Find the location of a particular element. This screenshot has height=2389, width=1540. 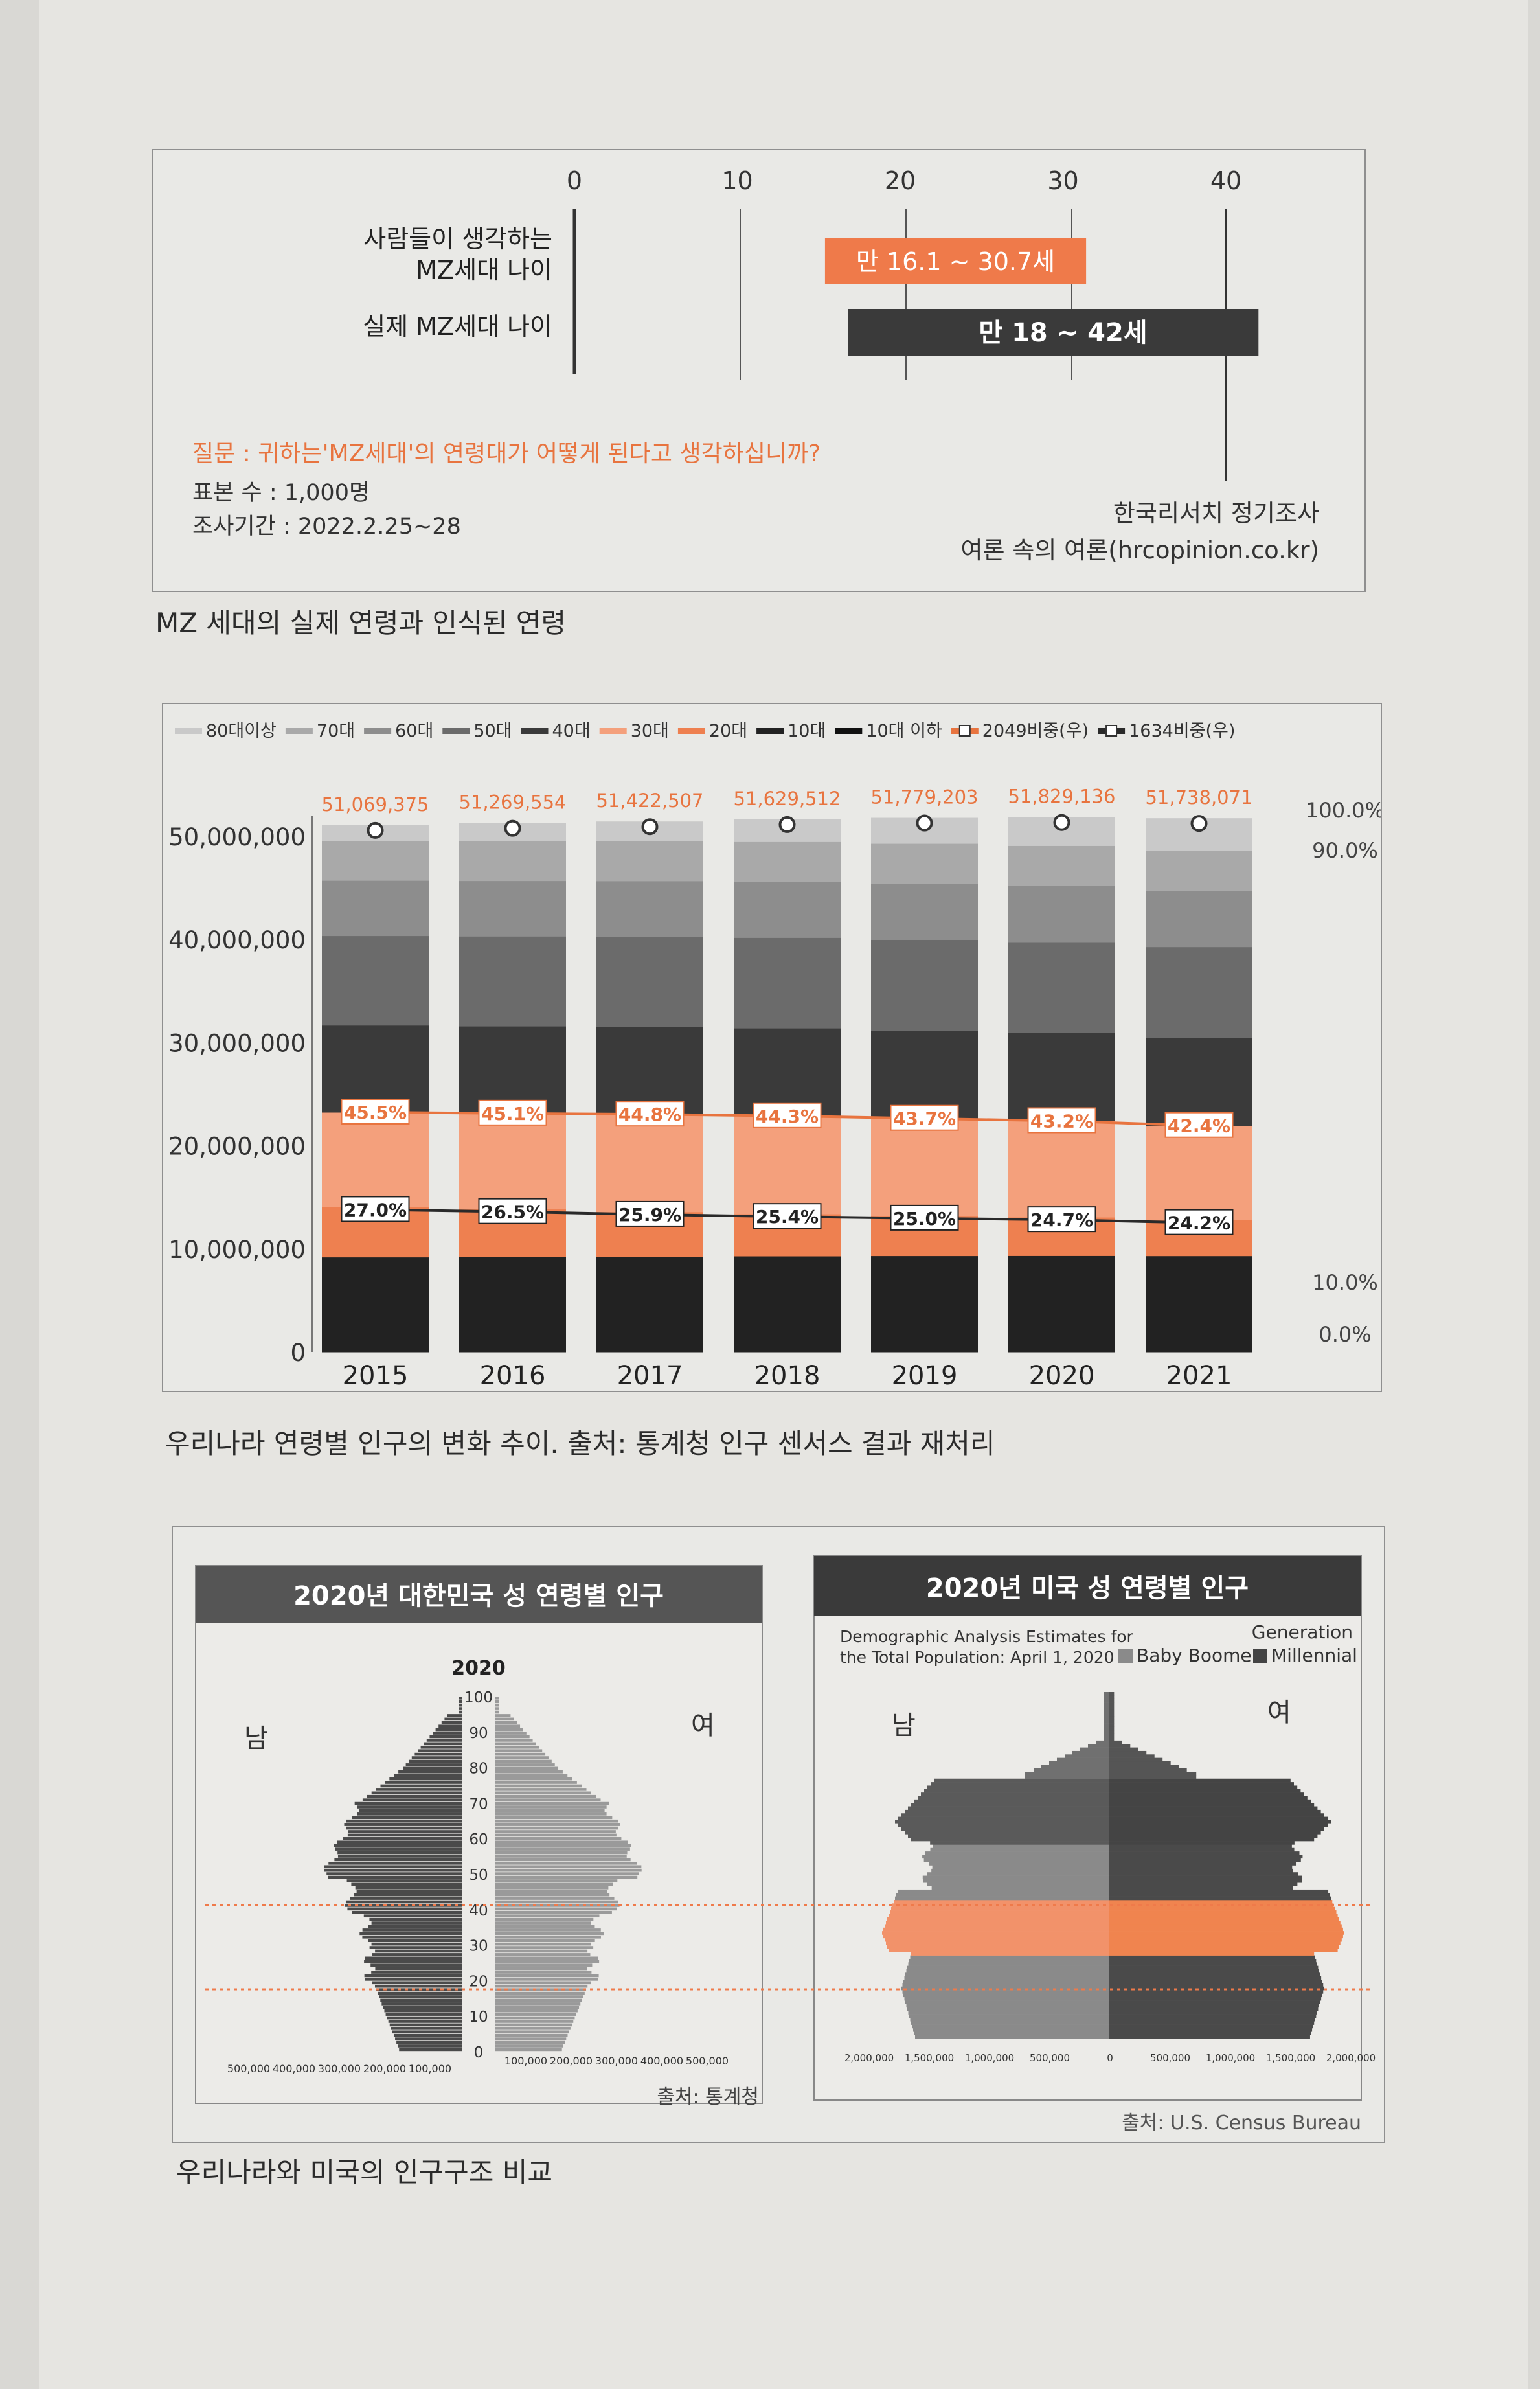

ratio-1634-2018: 25.4% is located at coordinates (787, 1217).